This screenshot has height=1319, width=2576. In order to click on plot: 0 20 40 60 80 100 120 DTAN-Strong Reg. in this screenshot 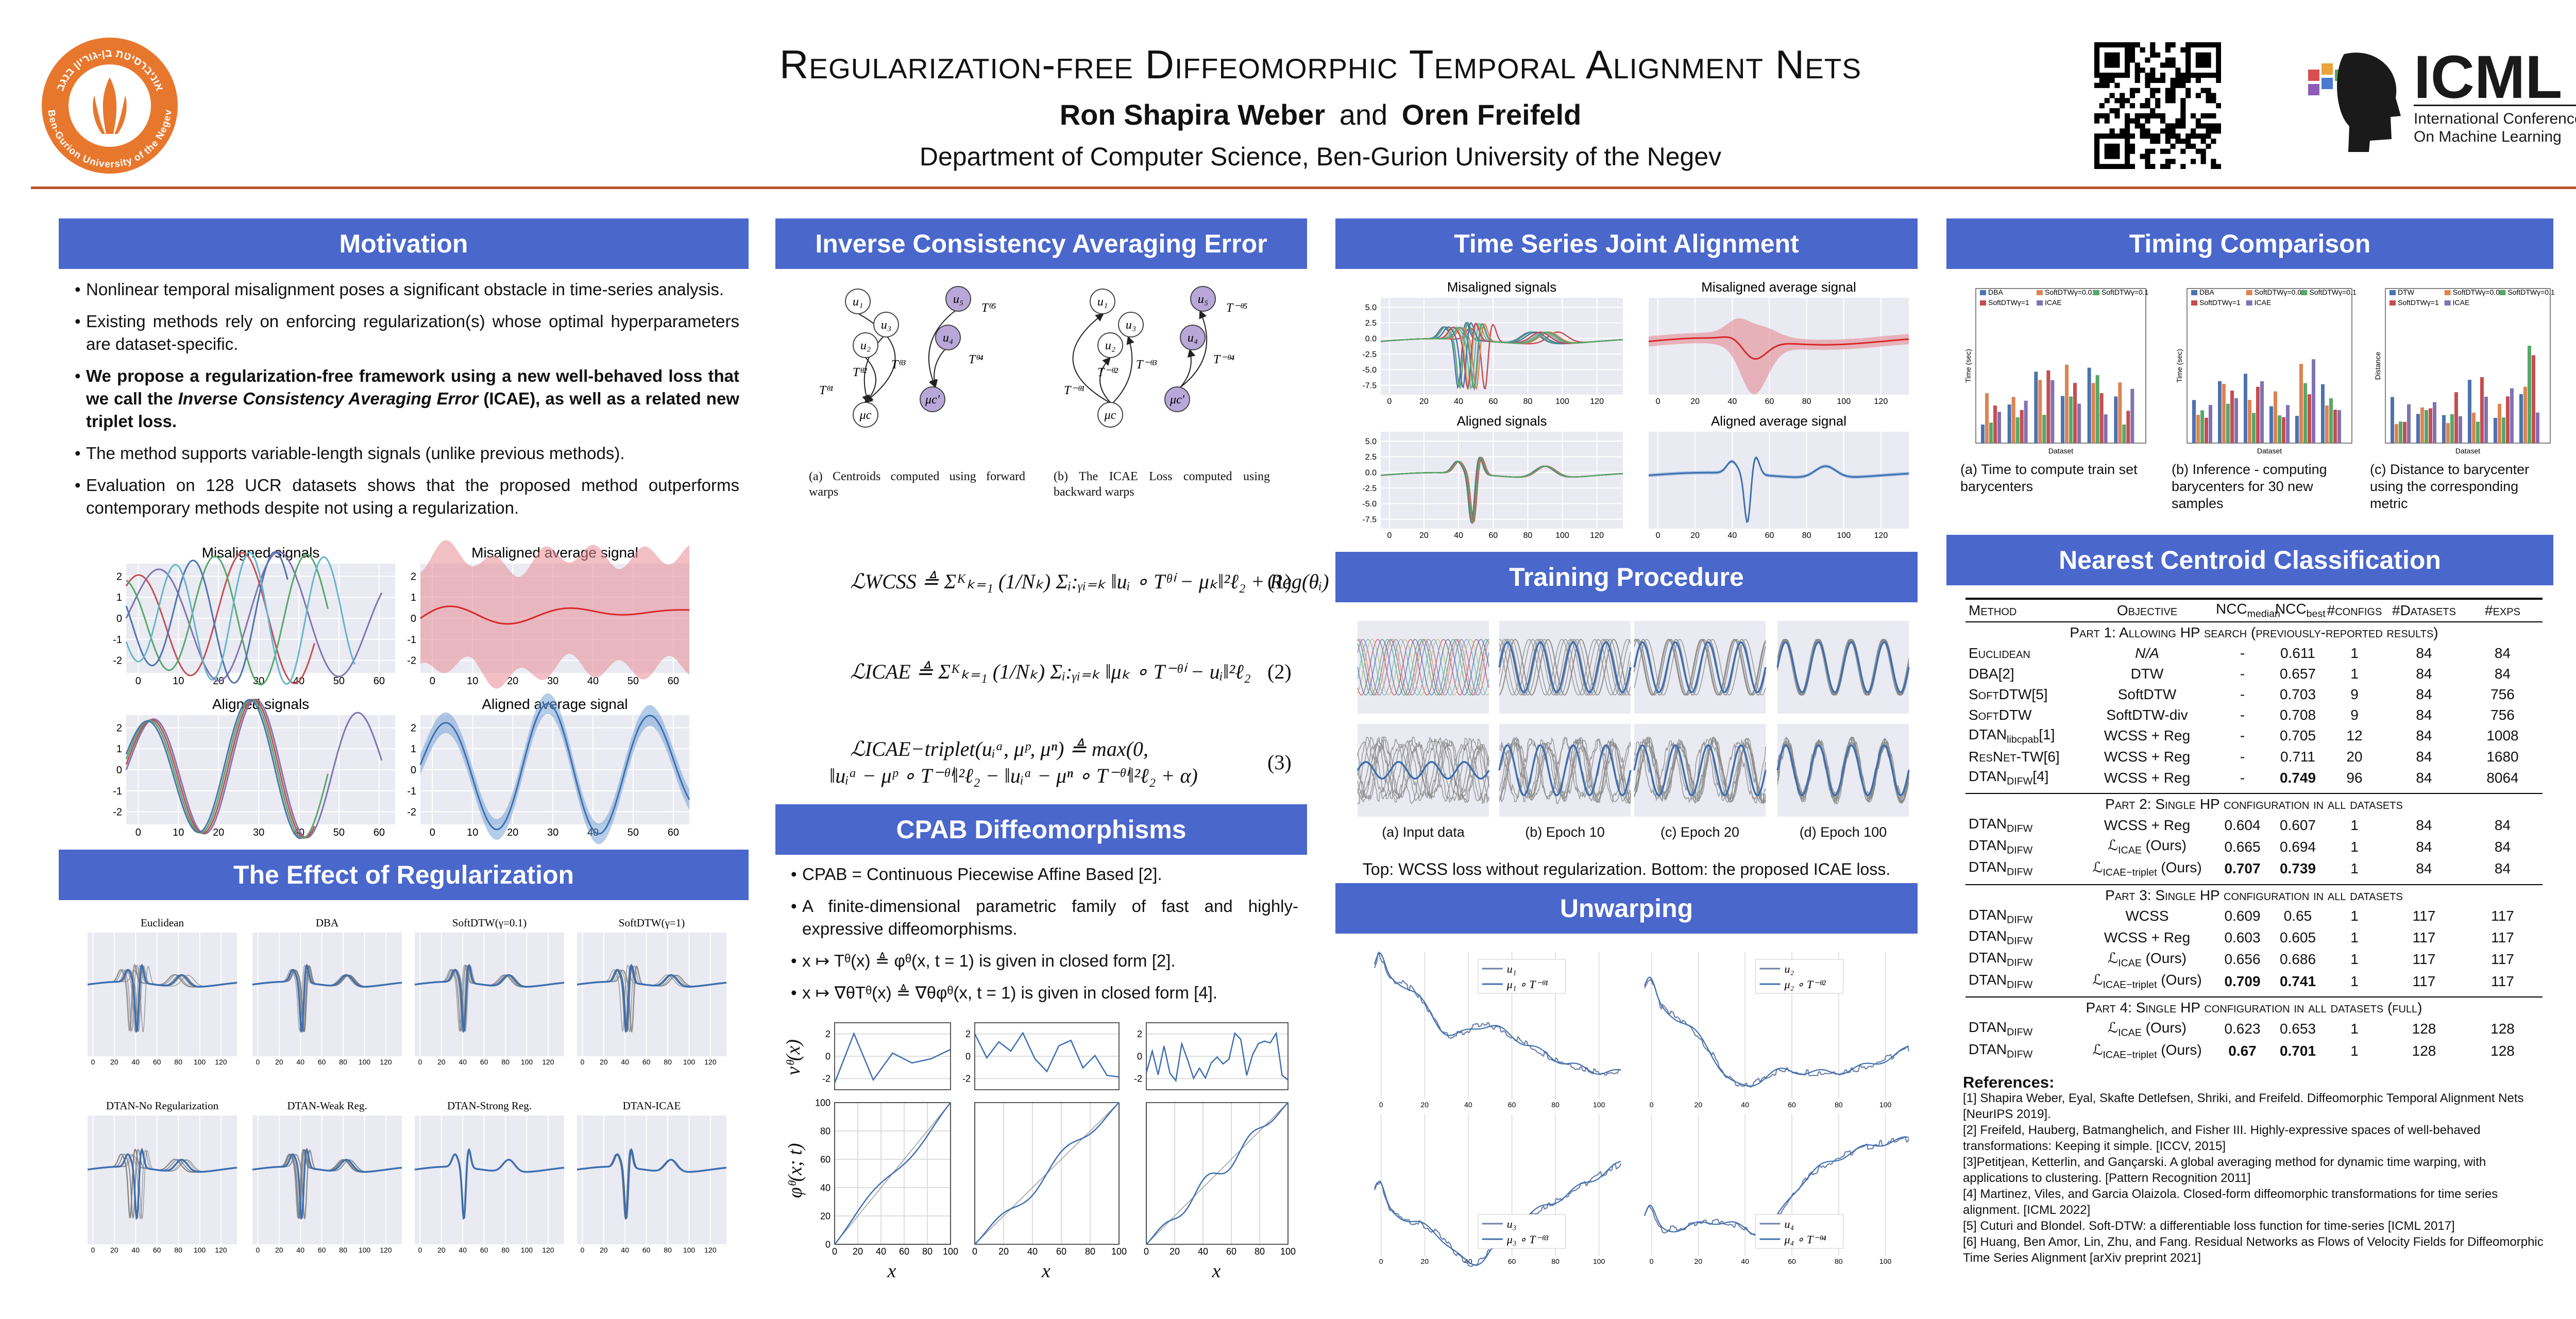, I will do `click(489, 1177)`.